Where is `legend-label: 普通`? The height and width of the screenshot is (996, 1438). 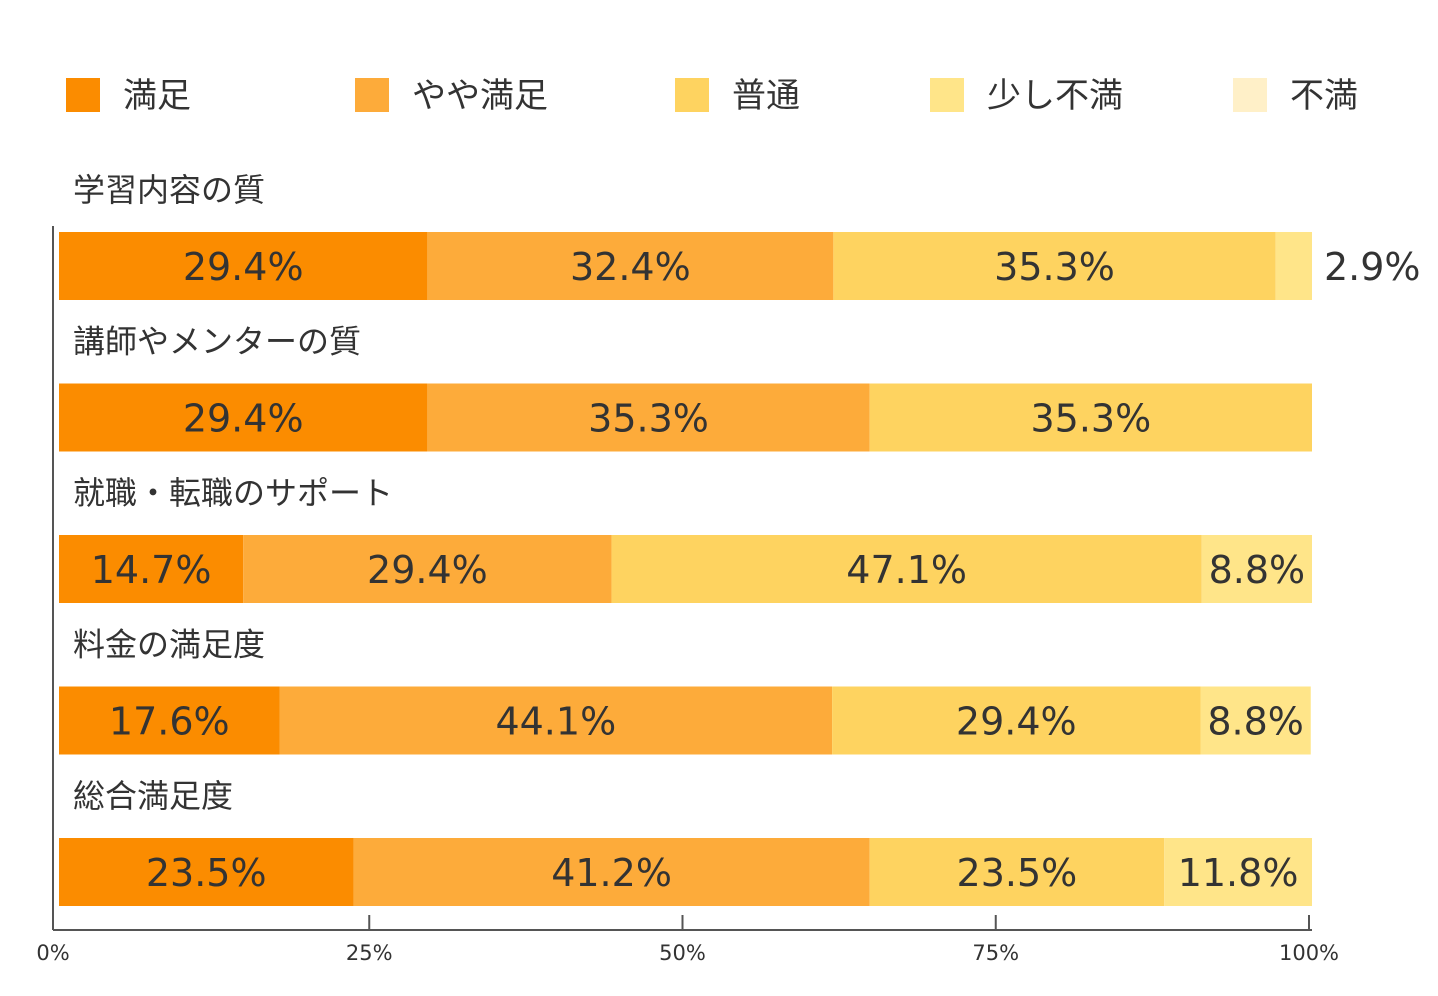 legend-label: 普通 is located at coordinates (766, 96).